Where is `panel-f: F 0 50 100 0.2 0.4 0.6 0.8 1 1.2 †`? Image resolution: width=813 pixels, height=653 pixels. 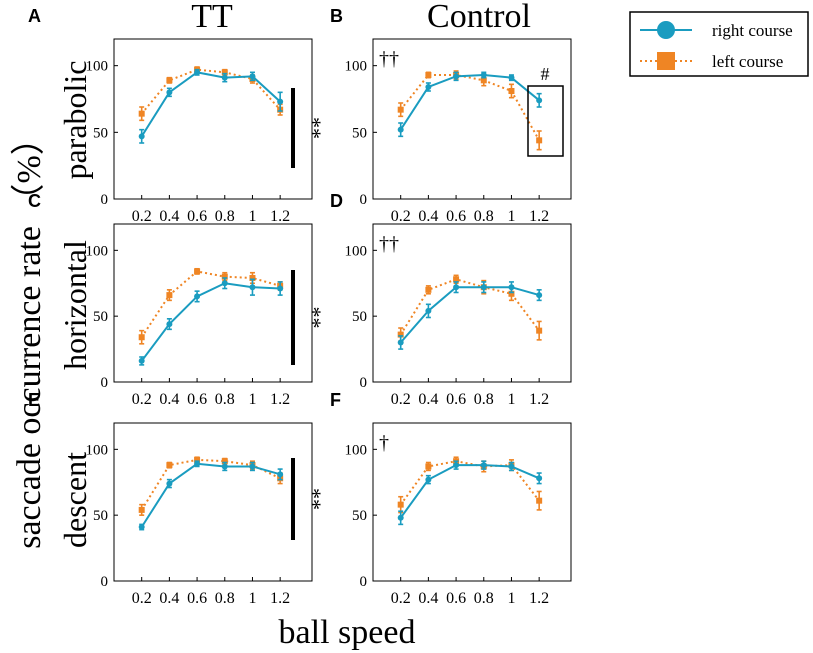
panel-f: F 0 50 100 0.2 0.4 0.6 0.8 1 1.2 † is located at coordinates (451, 498).